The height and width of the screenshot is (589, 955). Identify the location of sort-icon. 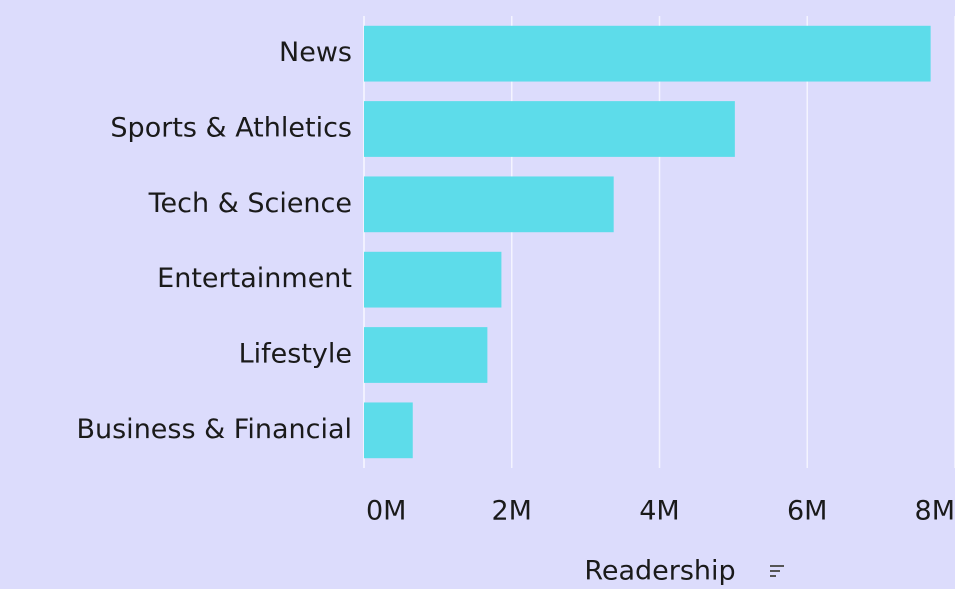
(777, 571).